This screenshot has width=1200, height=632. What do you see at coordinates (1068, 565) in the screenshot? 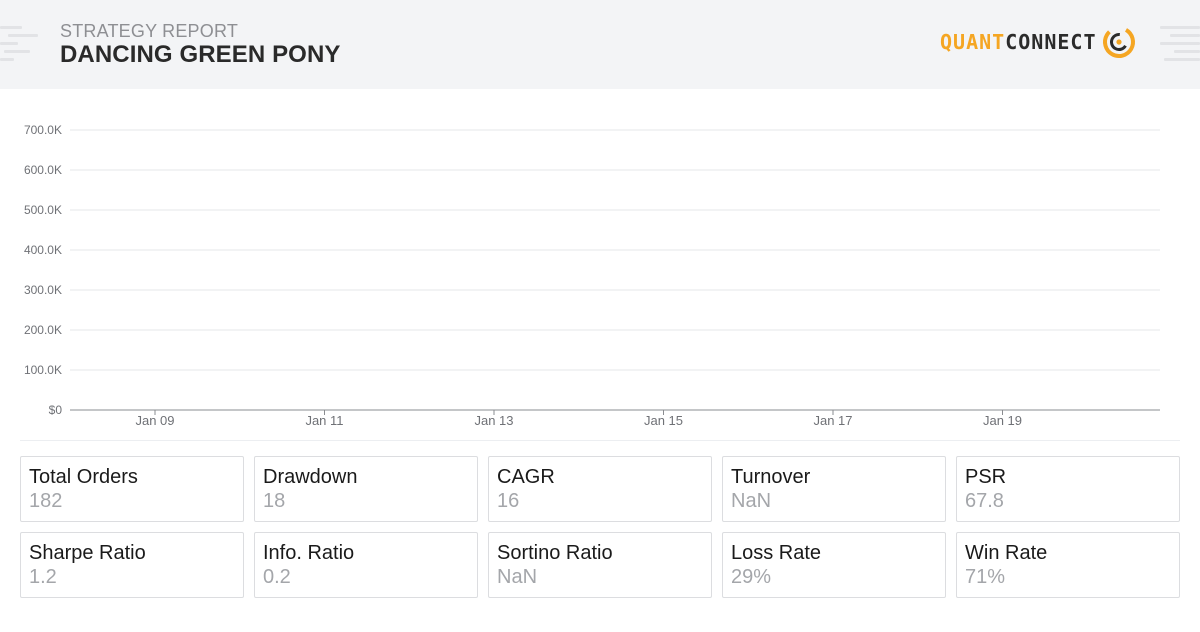
I see `stat-card-win-rate: Win Rate 71%` at bounding box center [1068, 565].